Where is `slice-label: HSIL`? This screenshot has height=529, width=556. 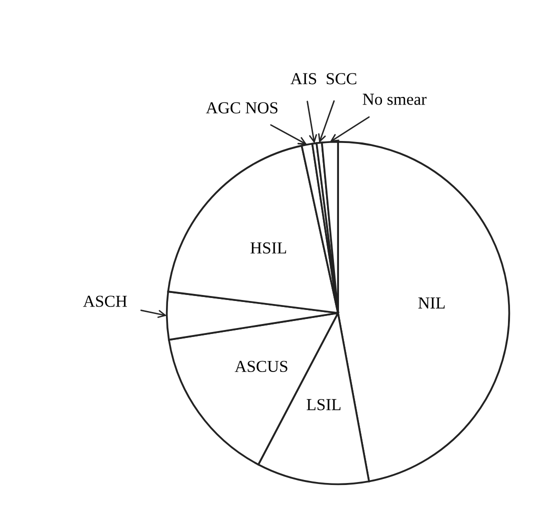 slice-label: HSIL is located at coordinates (268, 248).